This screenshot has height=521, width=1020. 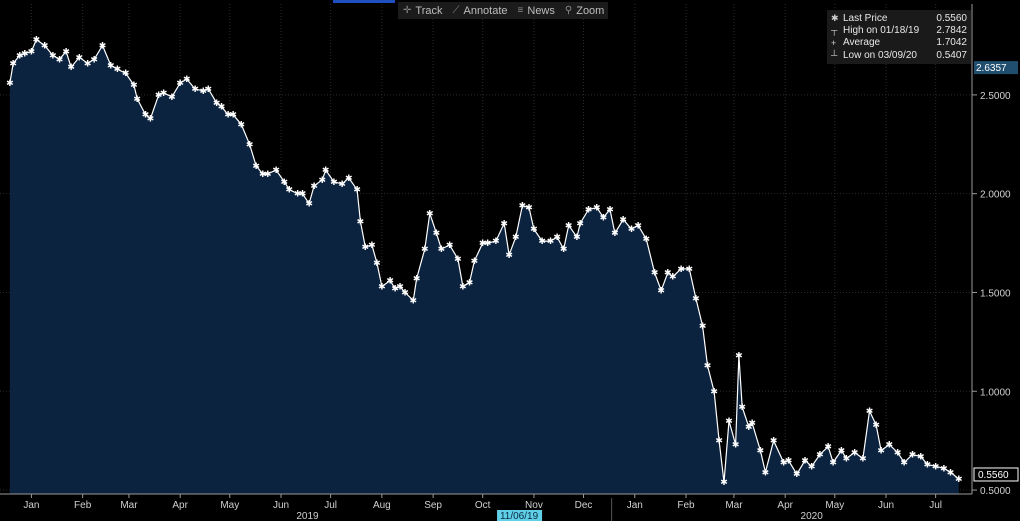 What do you see at coordinates (559, 516) in the screenshot?
I see `year-labels: 2019 2020` at bounding box center [559, 516].